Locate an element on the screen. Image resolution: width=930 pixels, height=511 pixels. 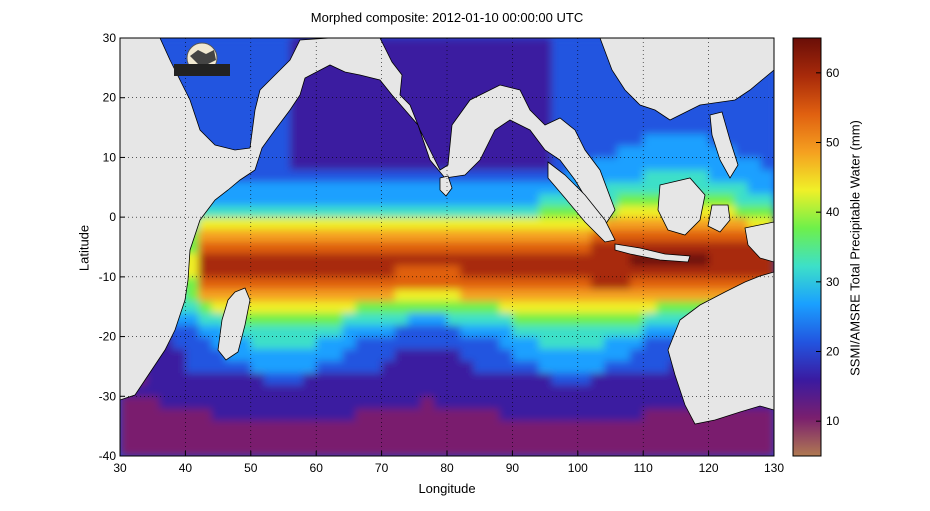
x-tick-label: 40 is located at coordinates (186, 468).